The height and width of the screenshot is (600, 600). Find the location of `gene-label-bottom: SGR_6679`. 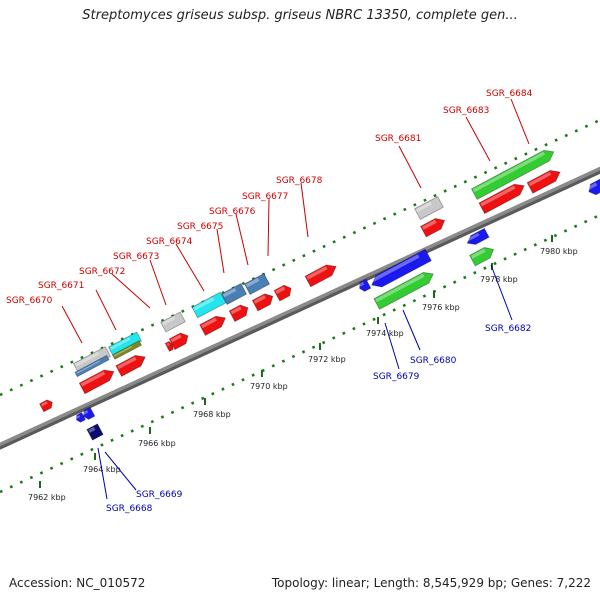

gene-label-bottom: SGR_6679 is located at coordinates (396, 377).